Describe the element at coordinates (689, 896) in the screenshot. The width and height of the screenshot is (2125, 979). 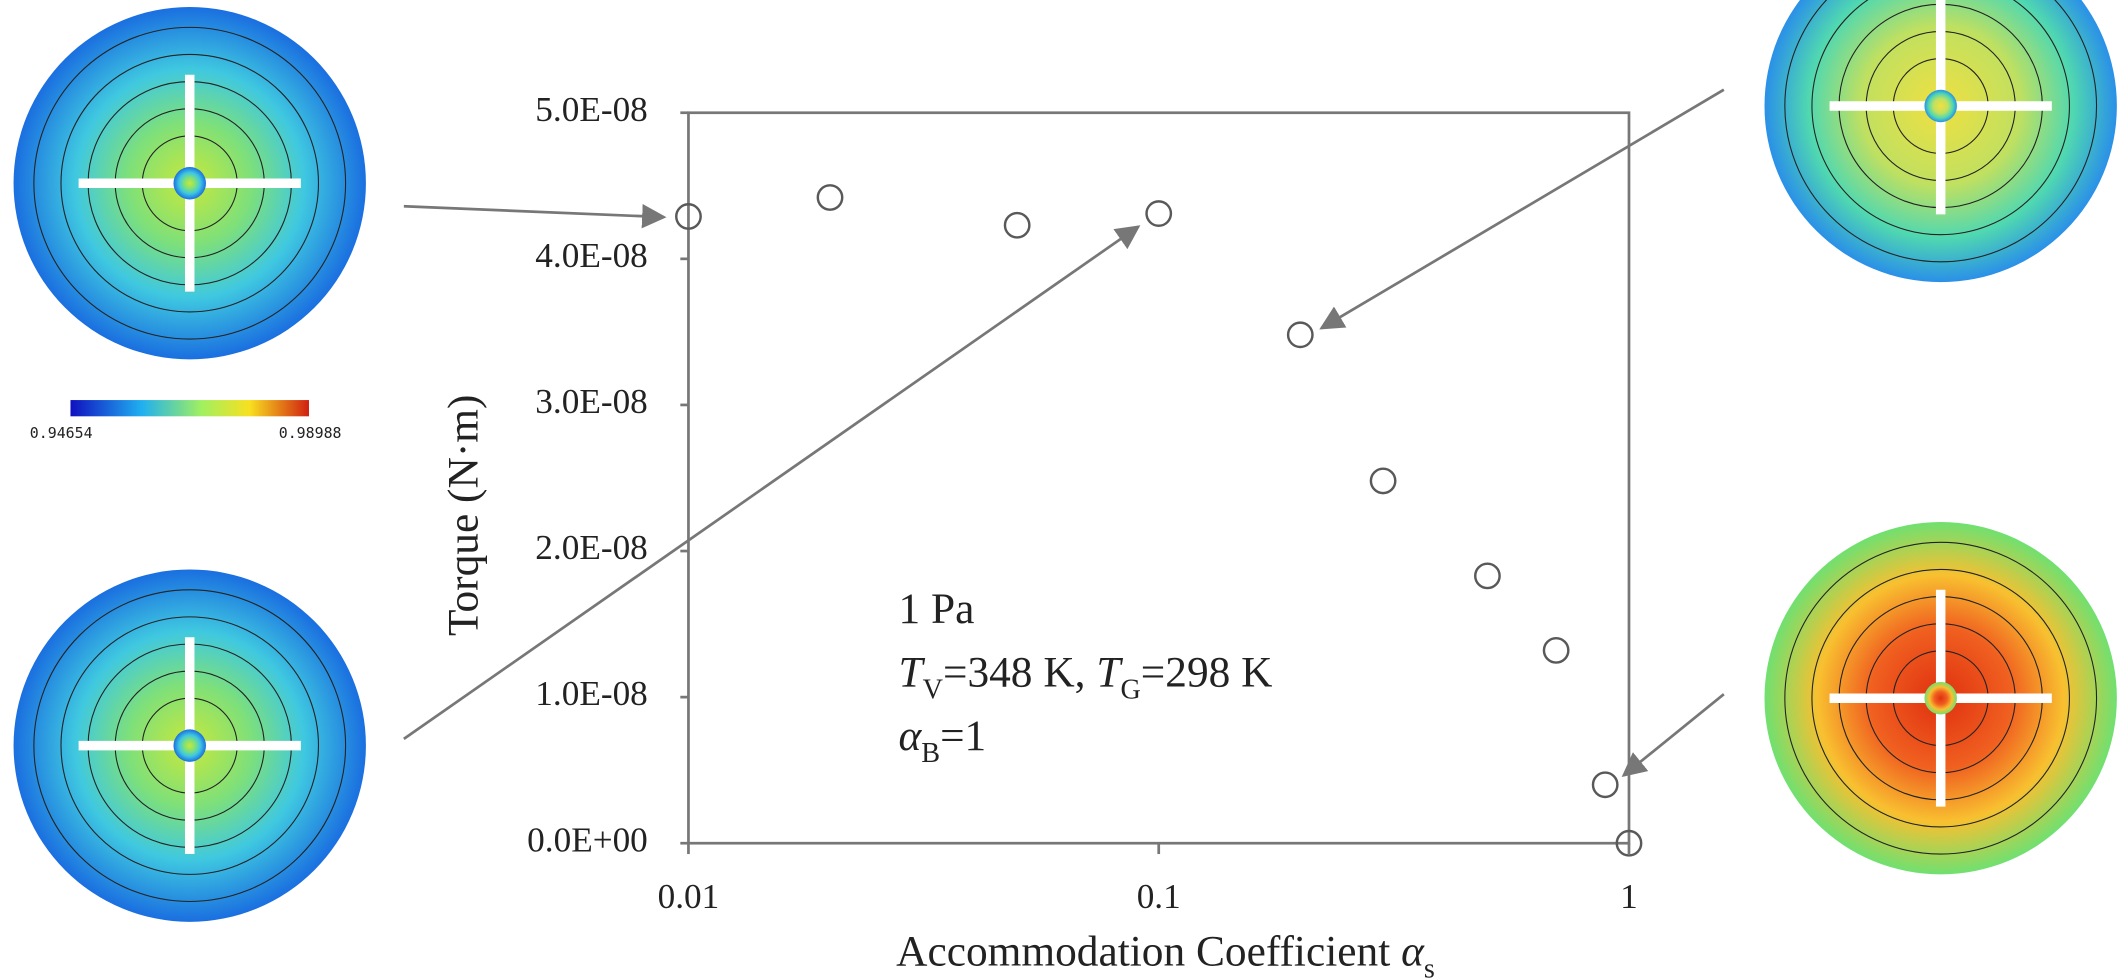
I see `x-tick-label: 0.01` at that location.